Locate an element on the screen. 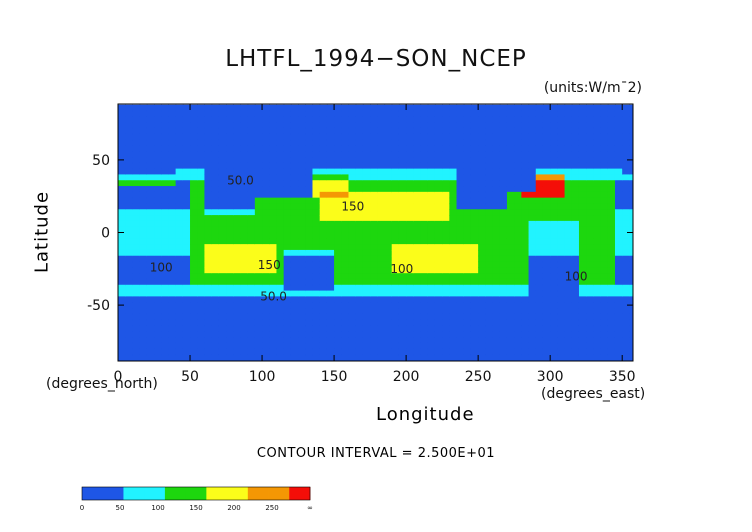 This screenshot has width=752, height=532. x-tick-label: 300 is located at coordinates (550, 377).